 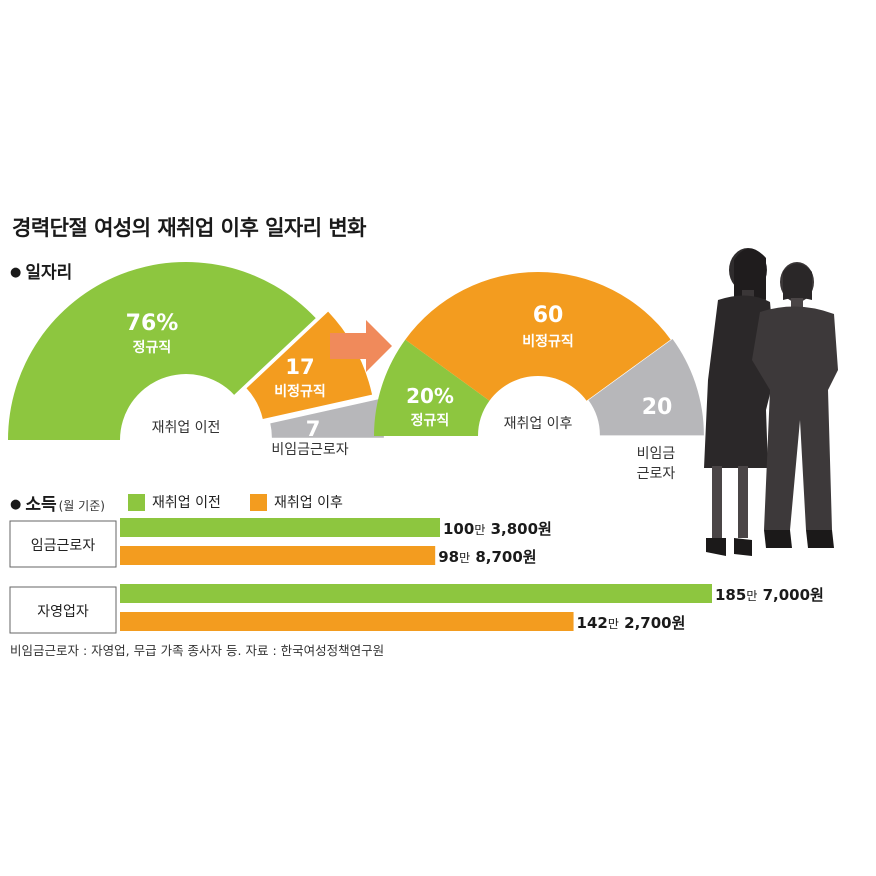 I want to click on legend-label-after: 재취업 이후, so click(x=308, y=503).